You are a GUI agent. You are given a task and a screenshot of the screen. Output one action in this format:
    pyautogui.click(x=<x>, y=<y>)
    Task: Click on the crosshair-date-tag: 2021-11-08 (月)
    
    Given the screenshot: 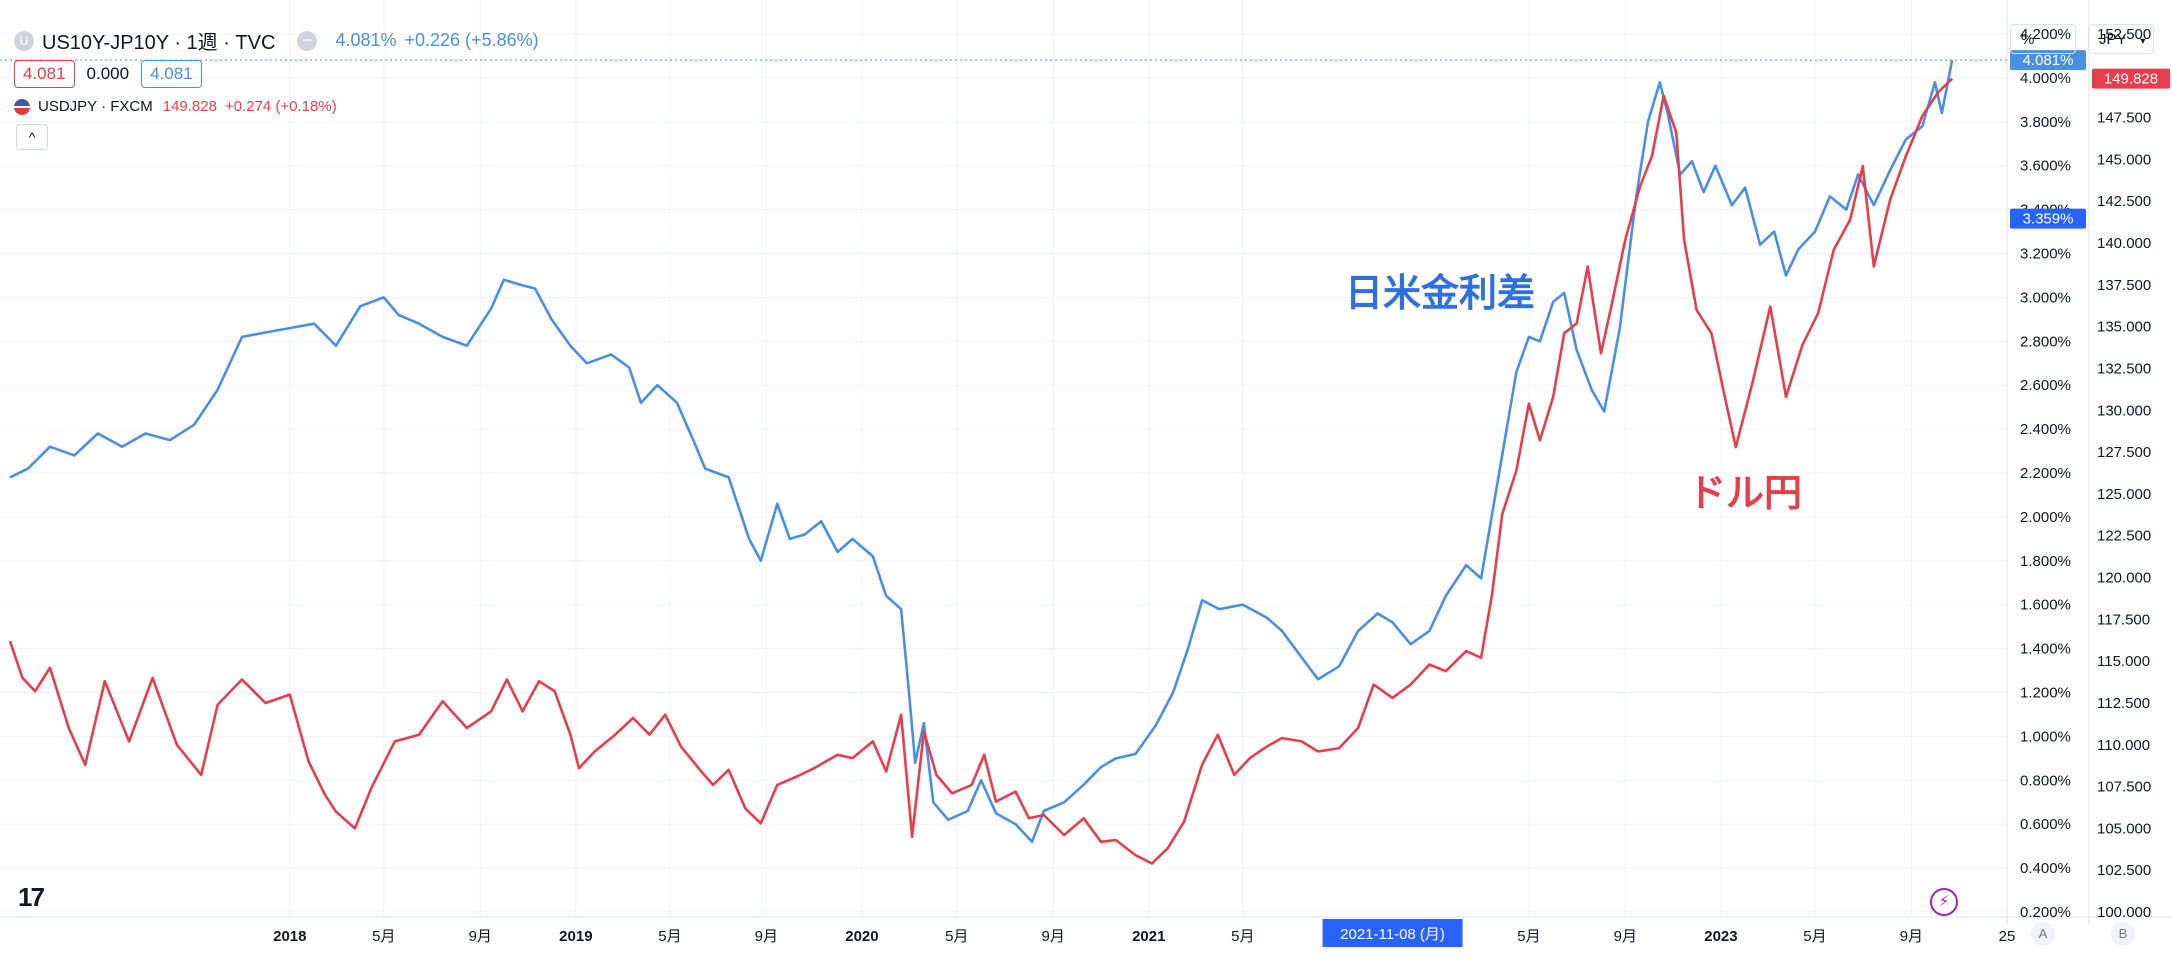 What is the action you would take?
    pyautogui.click(x=1392, y=933)
    